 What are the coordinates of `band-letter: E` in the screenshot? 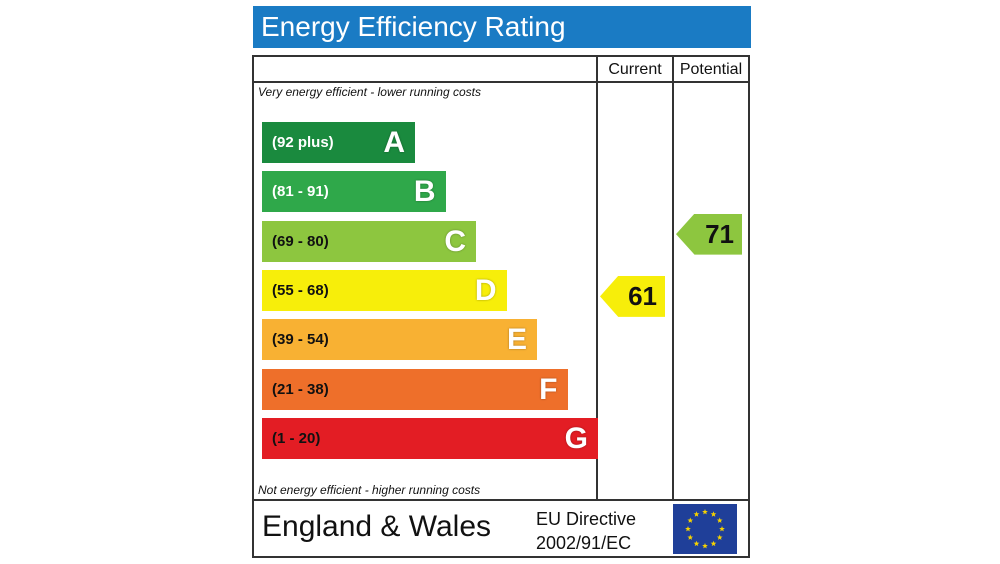 It's located at (516, 340).